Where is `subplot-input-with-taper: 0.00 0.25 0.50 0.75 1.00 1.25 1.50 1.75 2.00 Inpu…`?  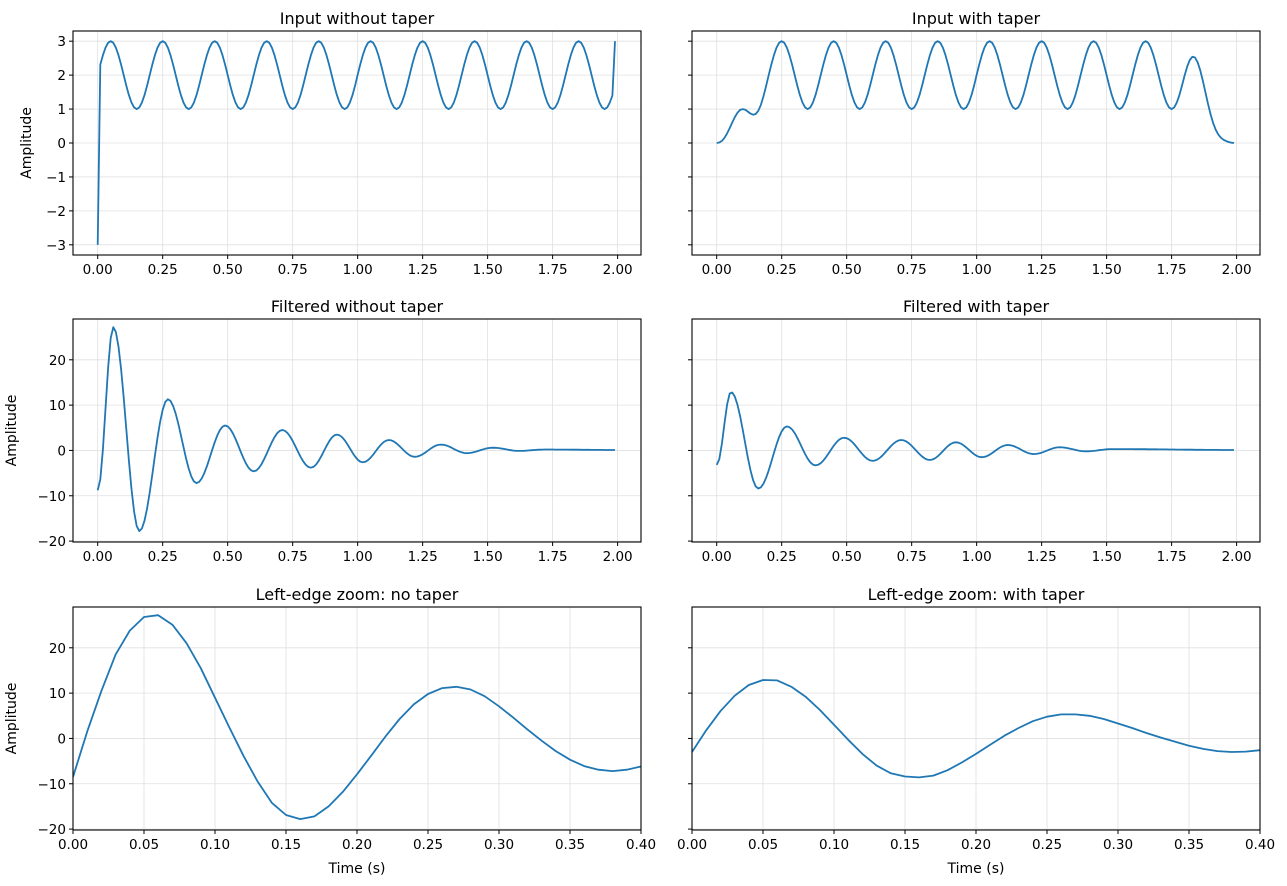
subplot-input-with-taper: 0.00 0.25 0.50 0.75 1.00 1.25 1.50 1.75 2.00 Inpu… is located at coordinates (974, 143).